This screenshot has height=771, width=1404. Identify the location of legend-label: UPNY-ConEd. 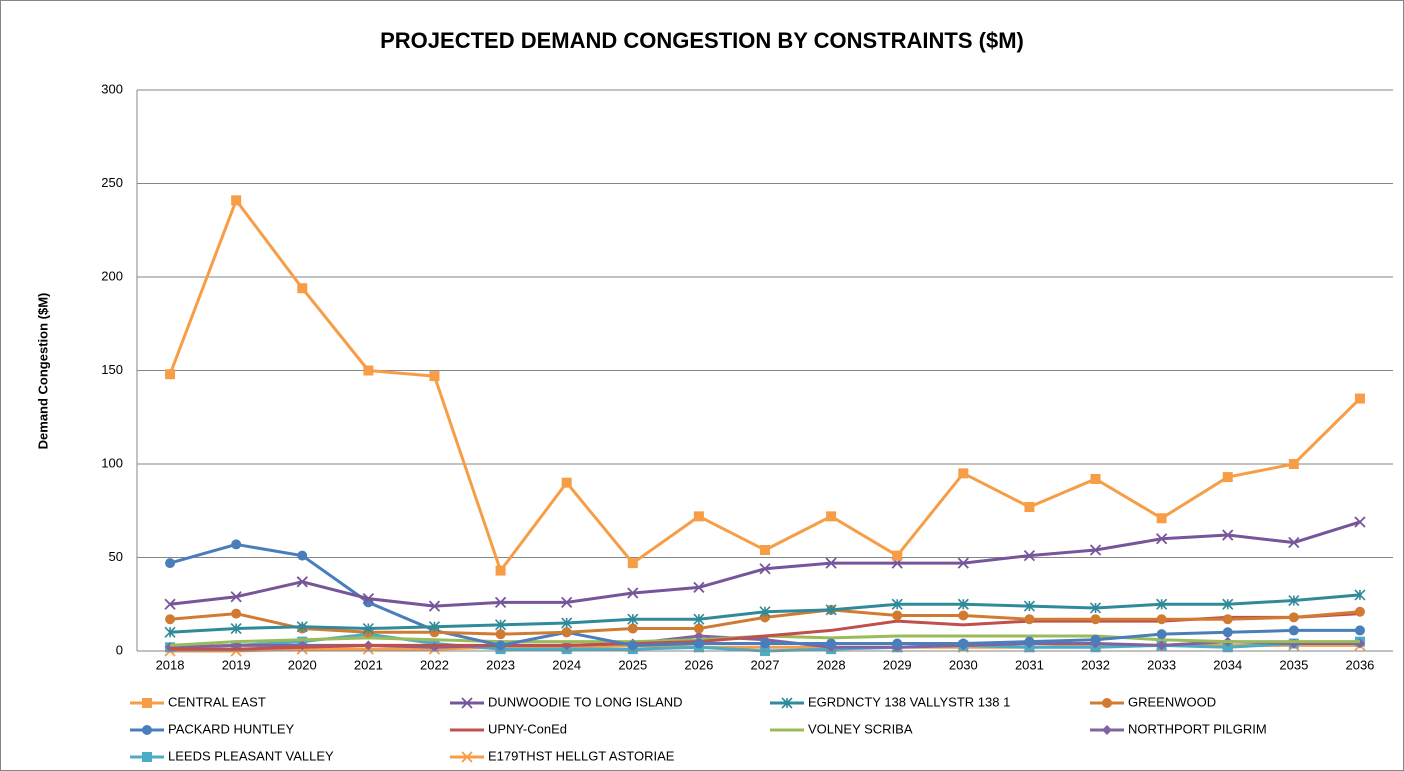
(527, 728).